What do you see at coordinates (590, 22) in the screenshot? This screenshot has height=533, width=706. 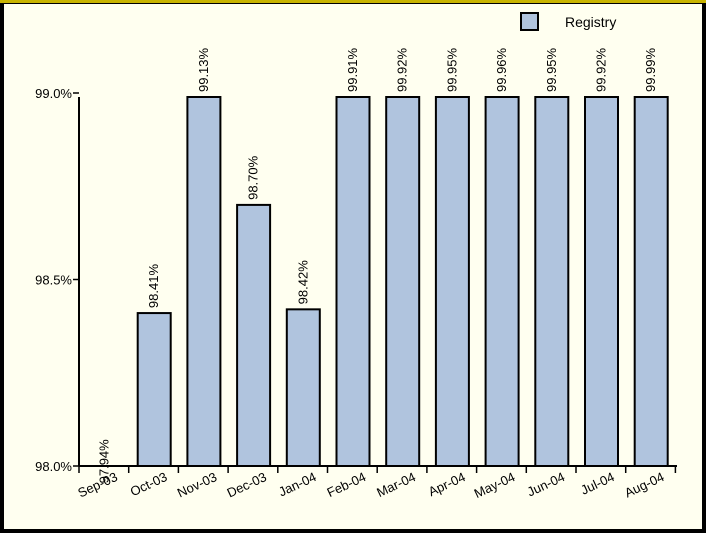 I see `legend-label-registry: Registry` at bounding box center [590, 22].